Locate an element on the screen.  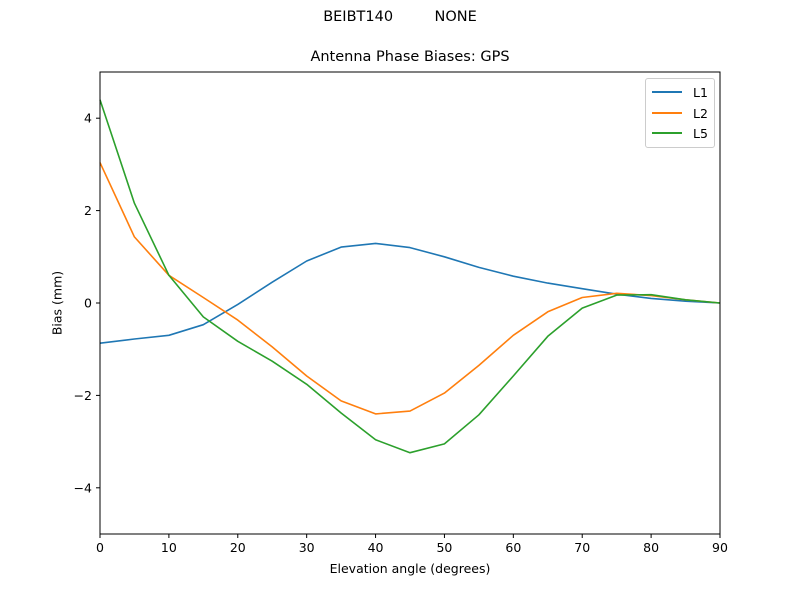
x-tick-label: 40 is located at coordinates (376, 547).